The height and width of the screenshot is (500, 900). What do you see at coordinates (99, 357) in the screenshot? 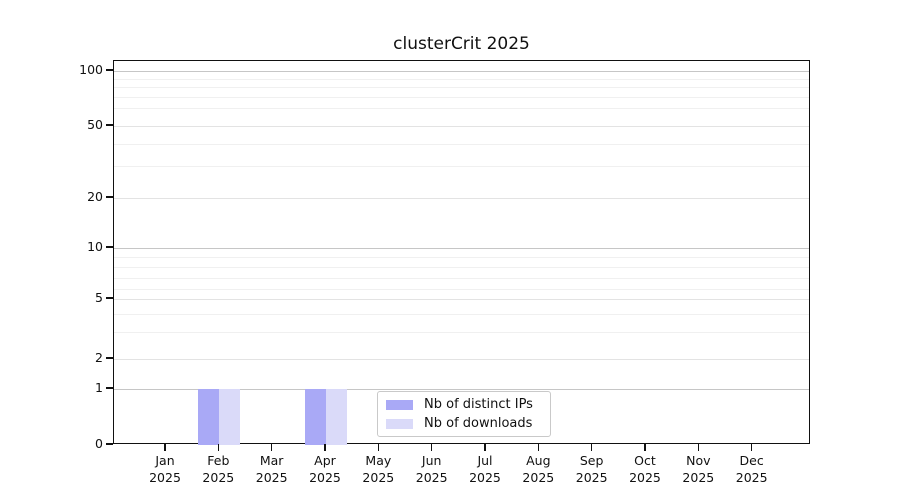
I see `y-tick-label: 2` at bounding box center [99, 357].